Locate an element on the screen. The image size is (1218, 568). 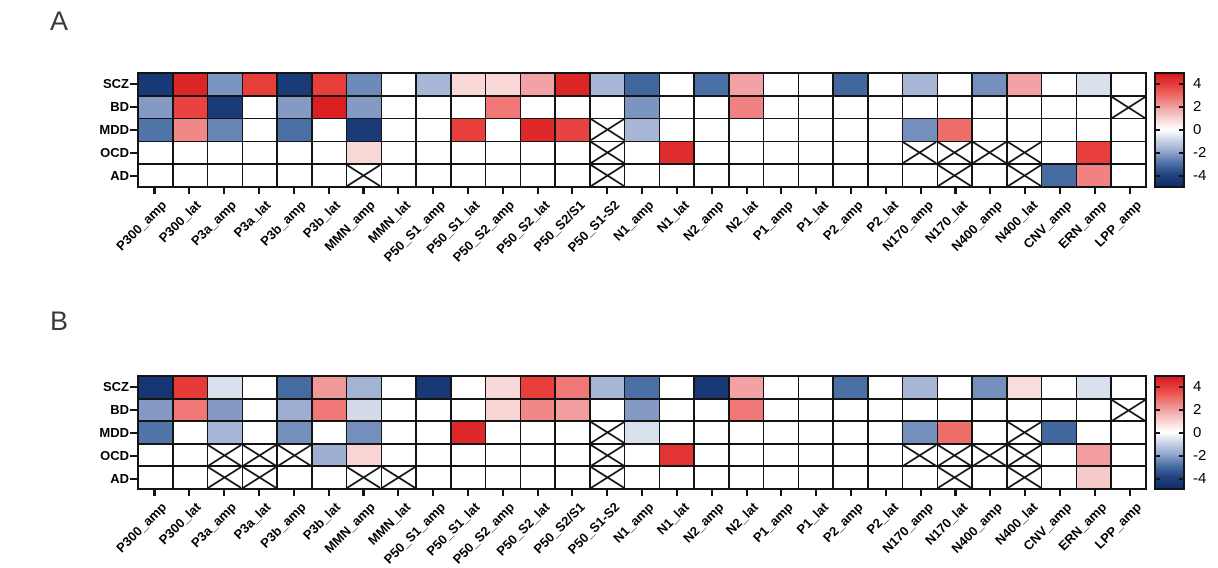
panel-a-letter: A is located at coordinates (59, 21).